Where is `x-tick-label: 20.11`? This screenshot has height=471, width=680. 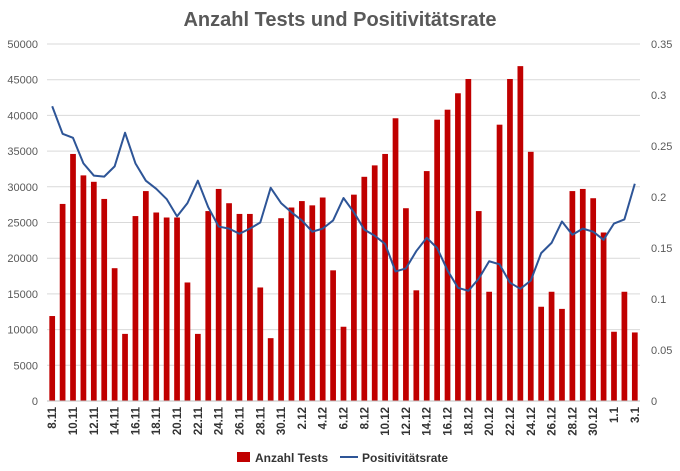 x-tick-label: 20.11 is located at coordinates (178, 420).